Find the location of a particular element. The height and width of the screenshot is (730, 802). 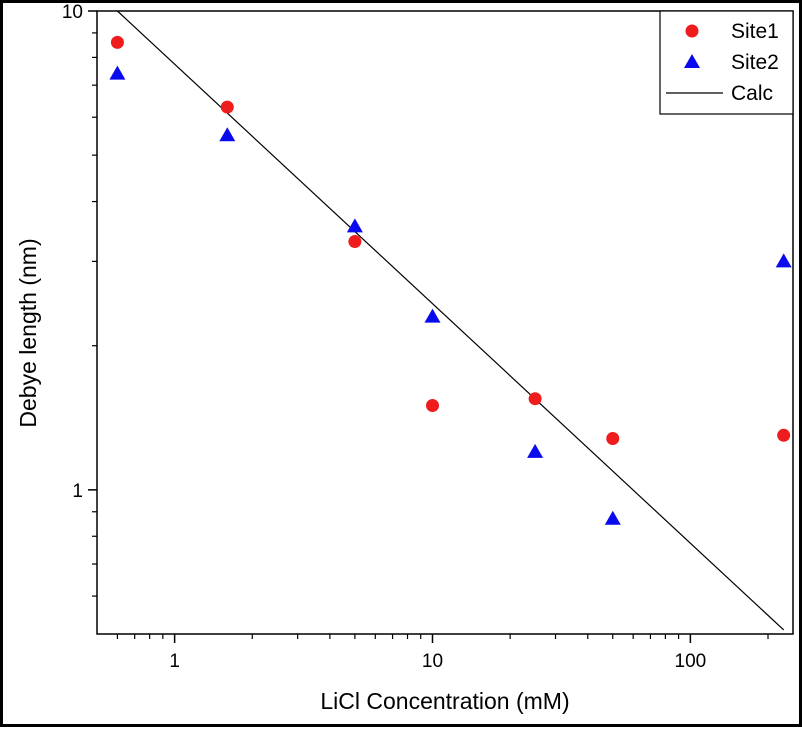

legend-label-calc: Calc is located at coordinates (752, 93).